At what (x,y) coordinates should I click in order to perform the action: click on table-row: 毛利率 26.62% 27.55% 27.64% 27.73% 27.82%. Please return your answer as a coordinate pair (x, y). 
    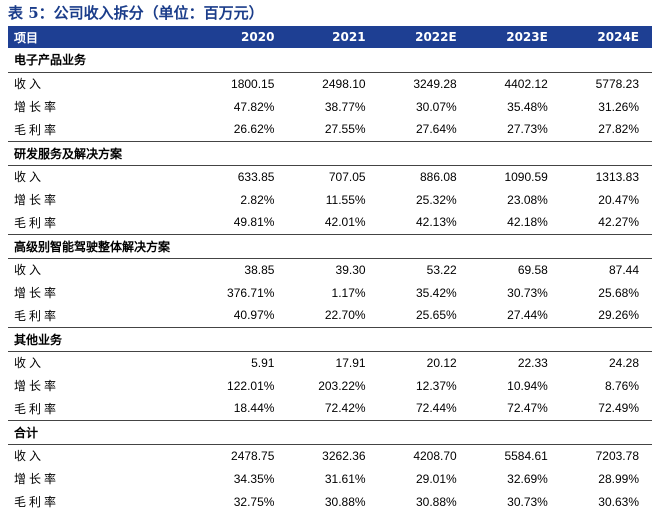
    Looking at the image, I should click on (330, 129).